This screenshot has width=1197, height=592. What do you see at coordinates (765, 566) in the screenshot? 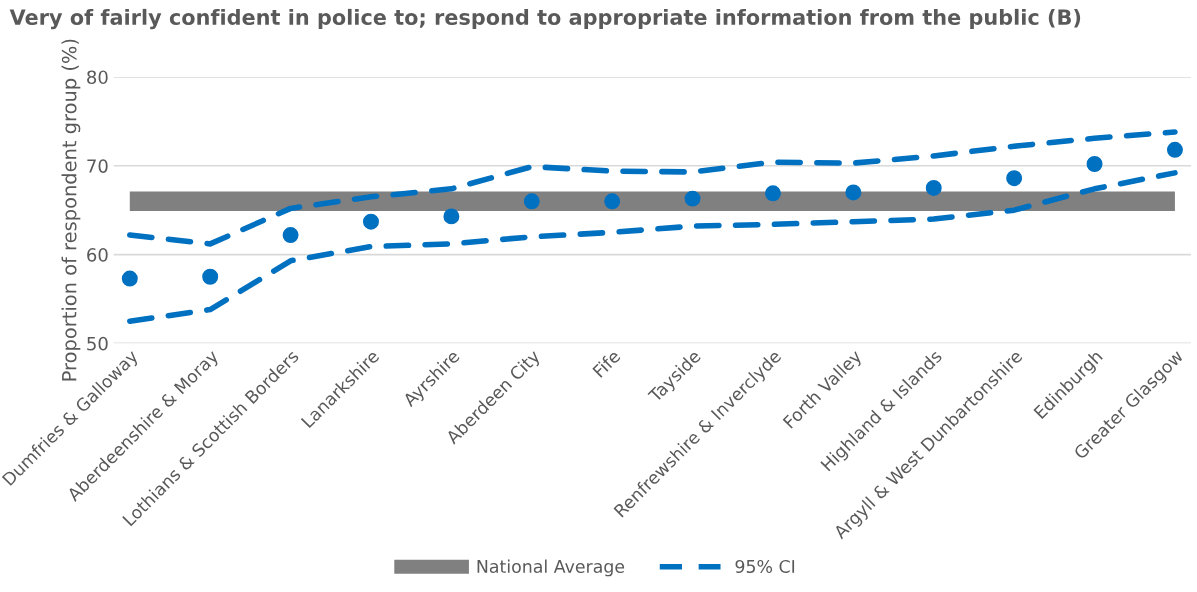
I see `legend-label: 95% CI` at bounding box center [765, 566].